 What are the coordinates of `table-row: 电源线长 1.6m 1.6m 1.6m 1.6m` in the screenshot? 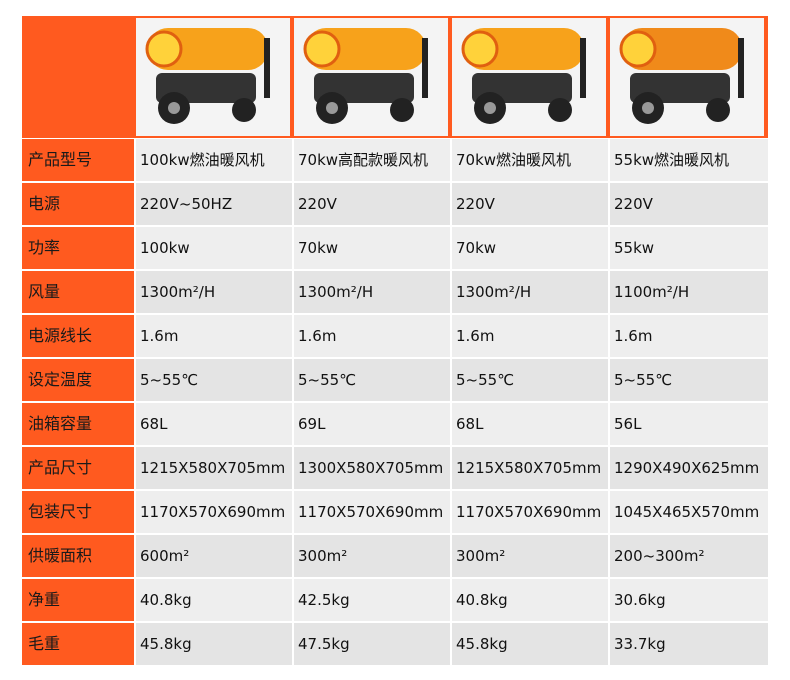 It's located at (395, 336).